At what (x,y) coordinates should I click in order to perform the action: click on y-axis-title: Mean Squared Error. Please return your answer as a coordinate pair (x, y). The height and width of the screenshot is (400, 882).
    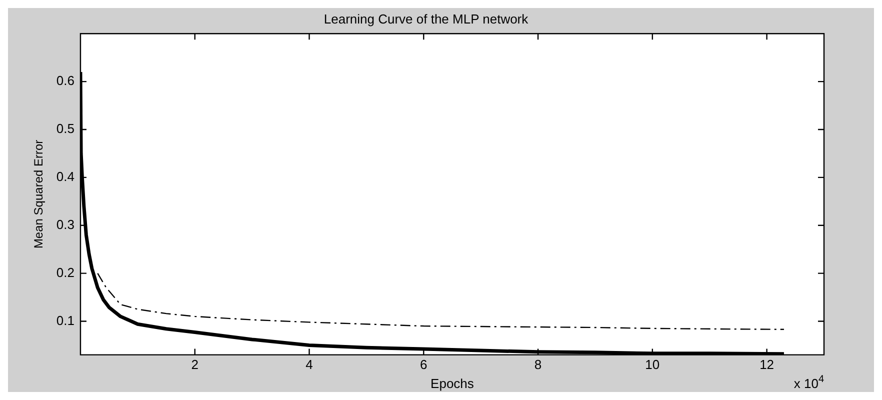
    Looking at the image, I should click on (39, 194).